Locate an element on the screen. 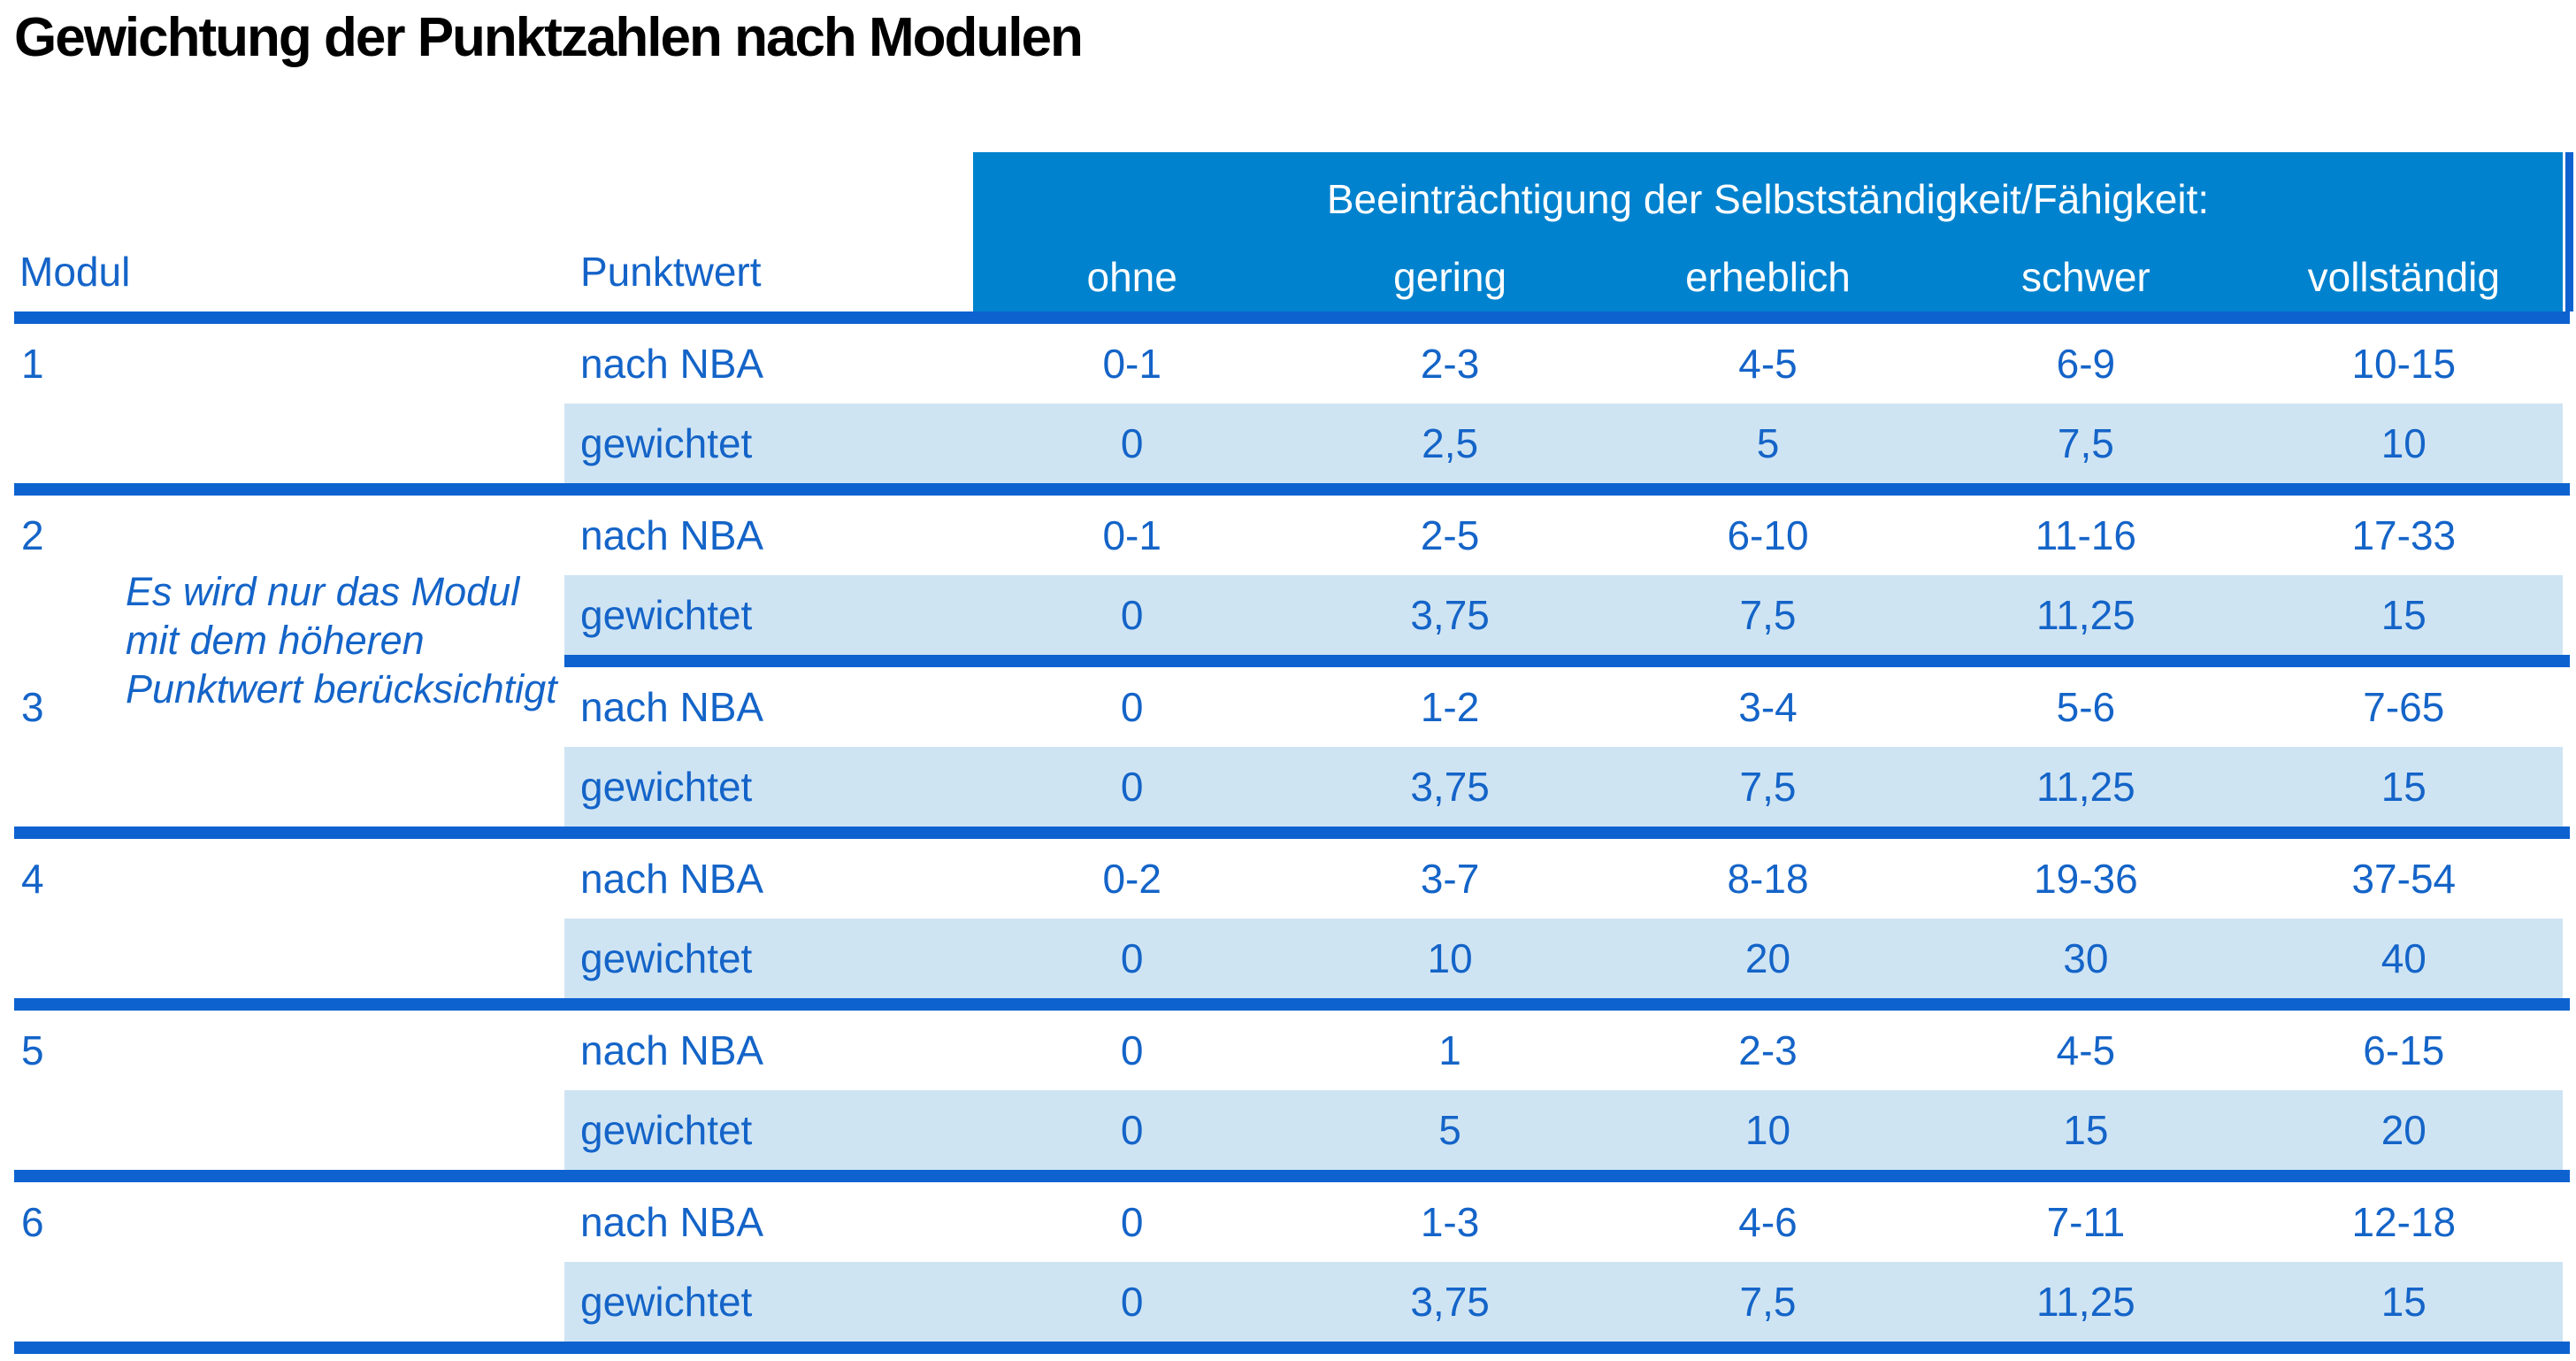 This screenshot has width=2576, height=1361. col-header-vollstaendig: vollständig is located at coordinates (2403, 277).